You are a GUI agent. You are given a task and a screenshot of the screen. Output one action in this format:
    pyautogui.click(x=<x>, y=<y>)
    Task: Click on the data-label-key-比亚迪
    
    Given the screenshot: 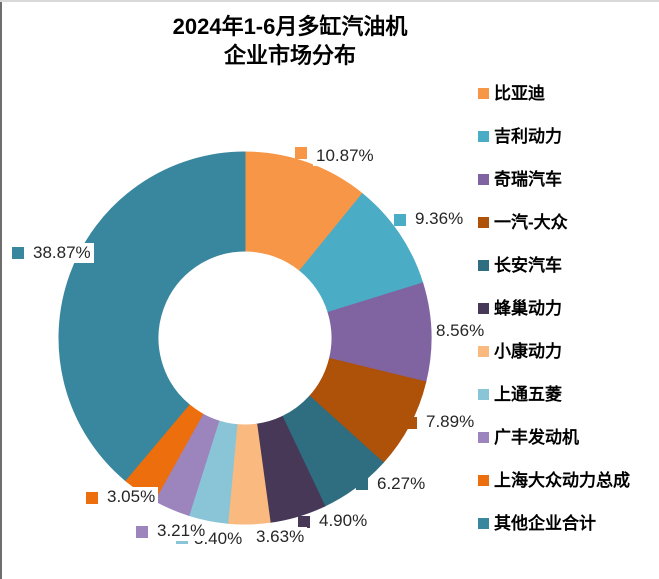 What is the action you would take?
    pyautogui.click(x=301, y=153)
    